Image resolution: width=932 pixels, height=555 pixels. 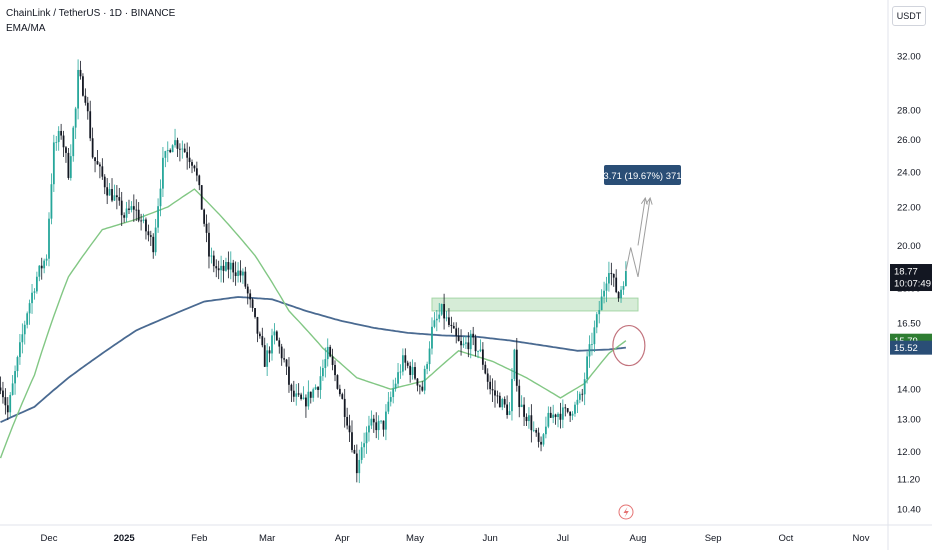 What do you see at coordinates (26, 28) in the screenshot?
I see `indicator-label: EMA/MA` at bounding box center [26, 28].